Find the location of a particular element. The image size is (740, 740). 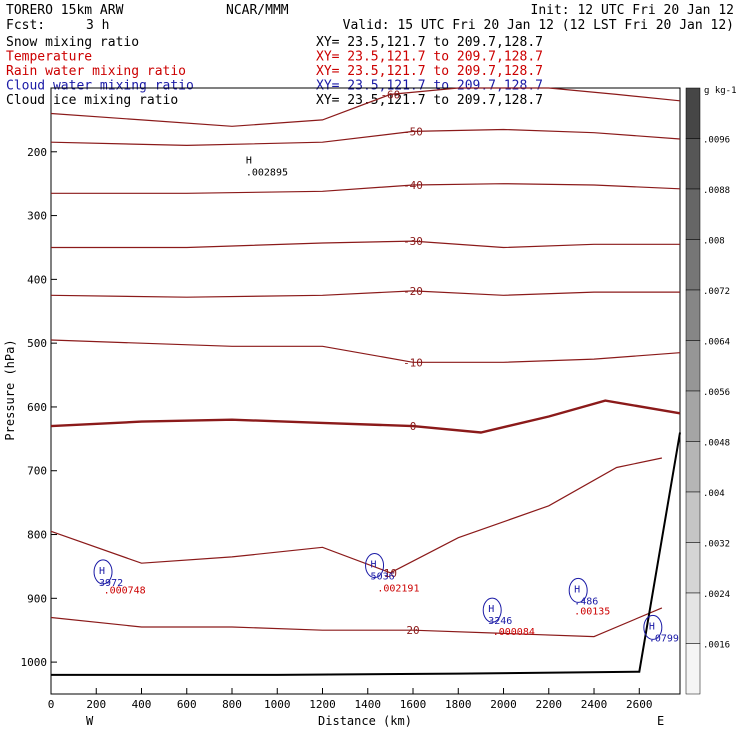

cloud-water-max-value: 3972 is located at coordinates (111, 583).